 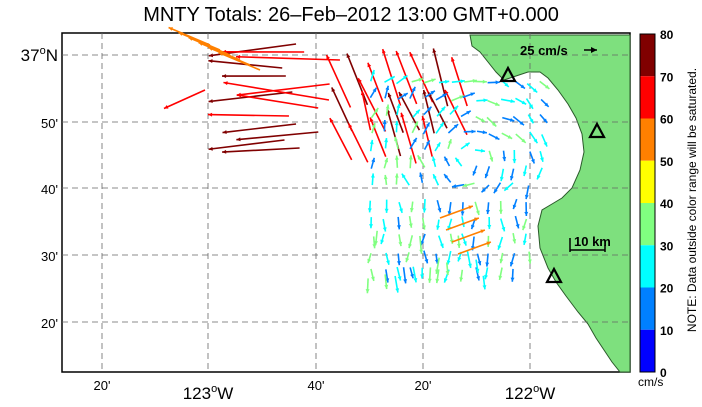 I want to click on map-title: MNTY Totals: 26–Feb–2012 13:00 GMT+0.000, so click(x=351, y=15).